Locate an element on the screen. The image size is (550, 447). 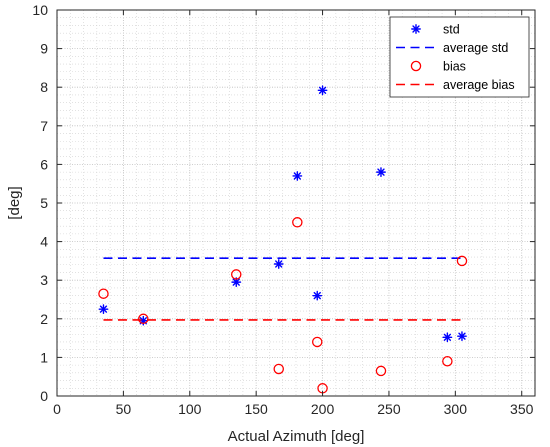
legend-item-average-std: average std is located at coordinates (452, 48).